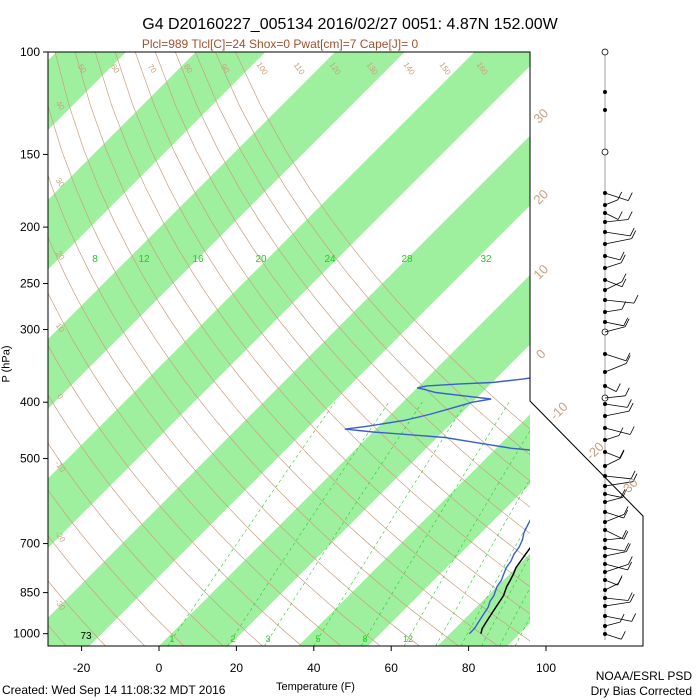  What do you see at coordinates (30, 154) in the screenshot?
I see `y-tick-label: 150` at bounding box center [30, 154].